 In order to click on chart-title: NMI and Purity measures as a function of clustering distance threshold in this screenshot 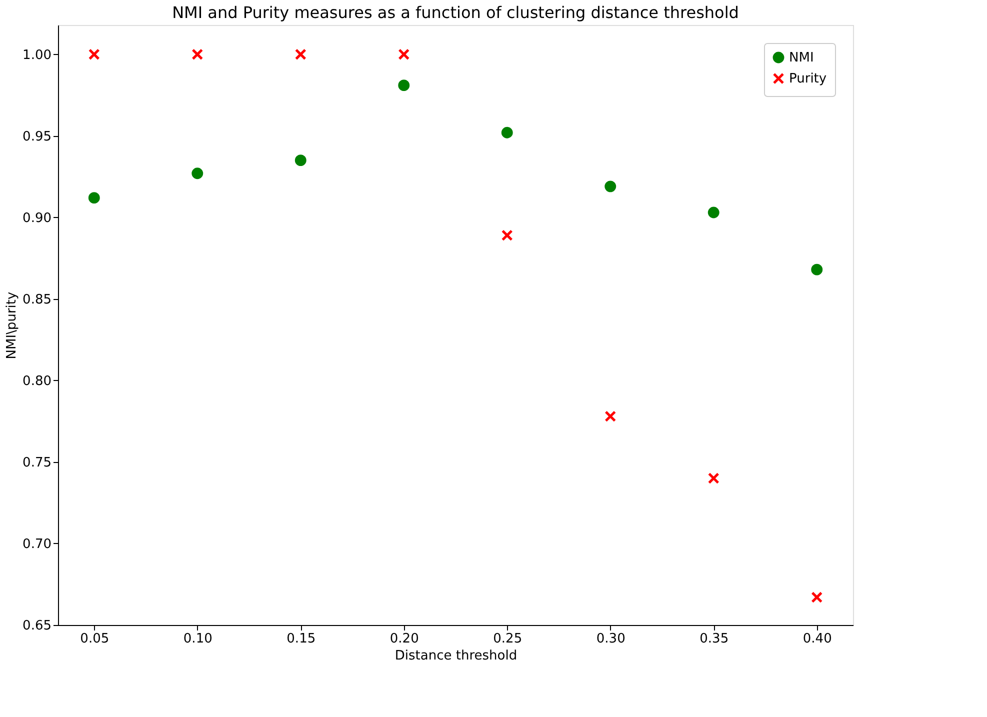, I will do `click(455, 12)`.